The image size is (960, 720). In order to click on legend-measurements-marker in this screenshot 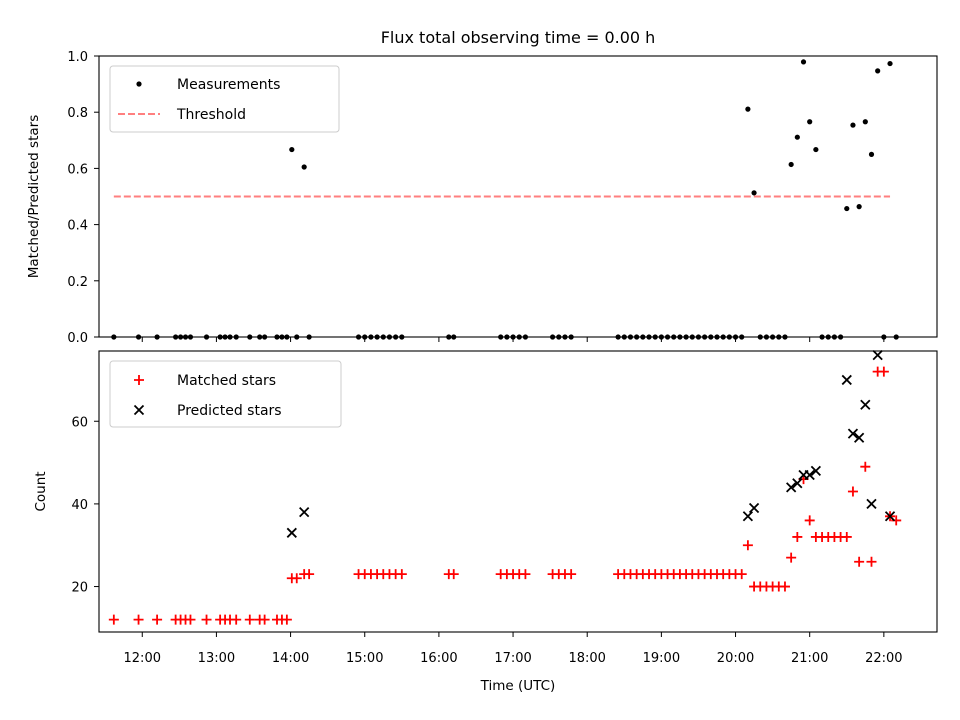, I will do `click(139, 84)`.